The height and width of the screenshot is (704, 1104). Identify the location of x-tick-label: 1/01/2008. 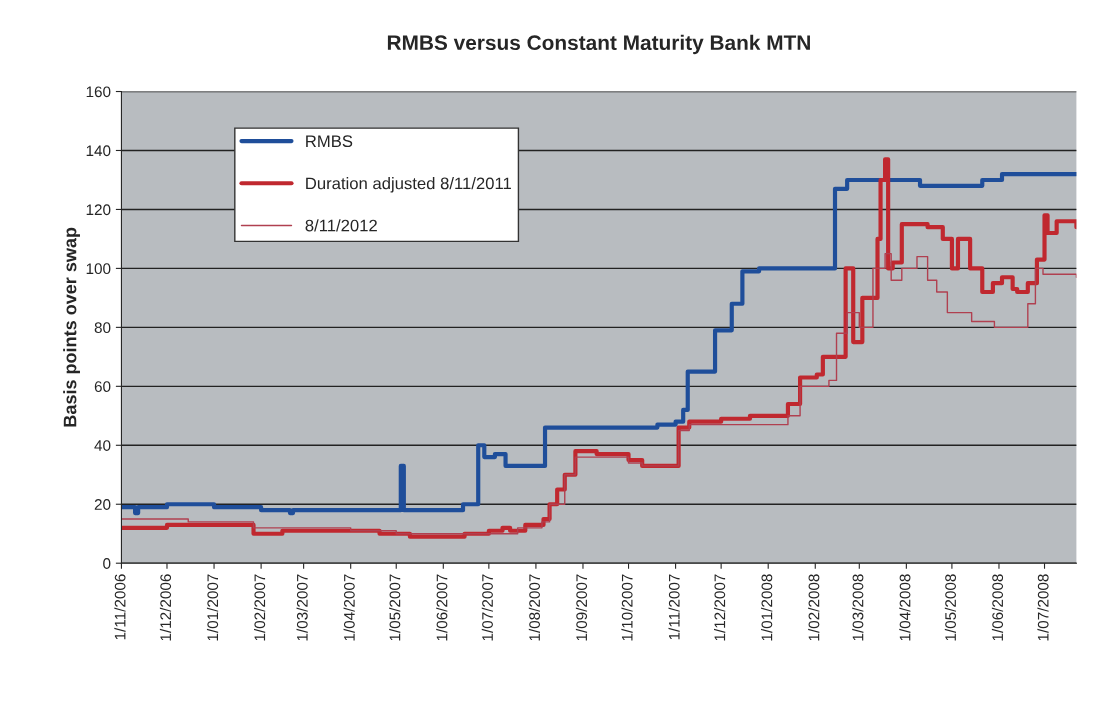
(767, 607).